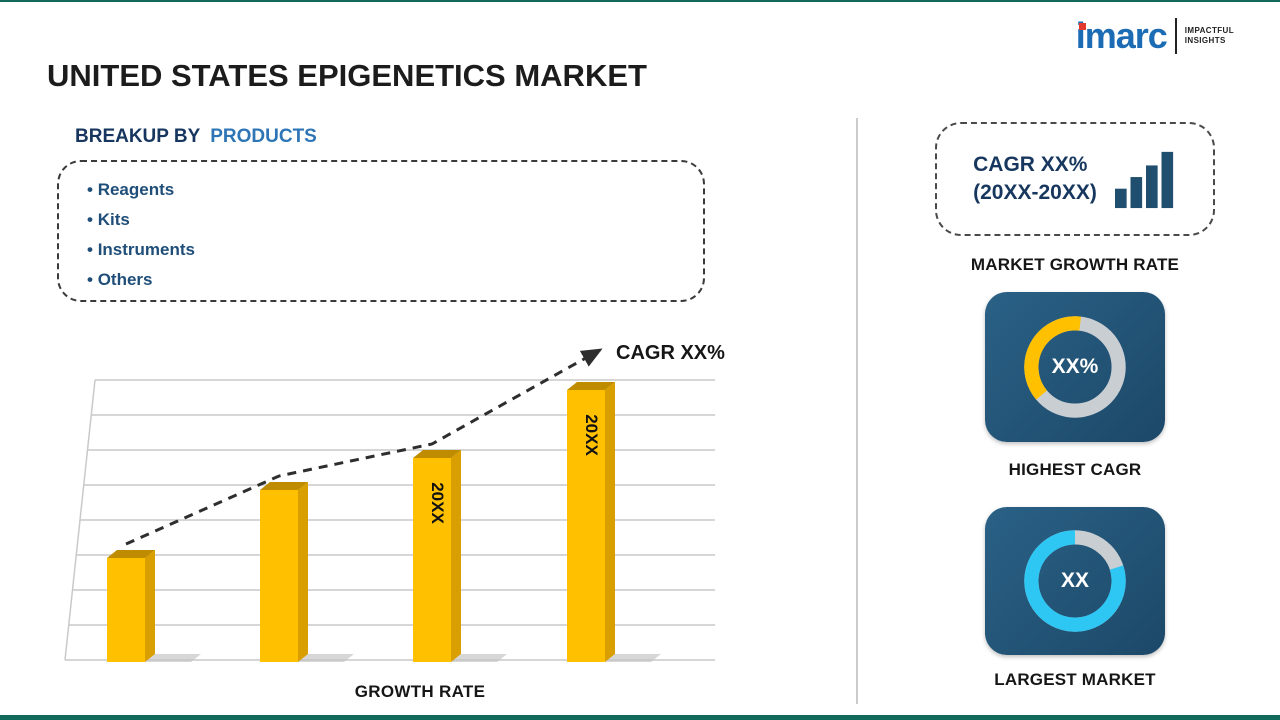  I want to click on imarc-logo-wordmark: imarc, so click(1121, 35).